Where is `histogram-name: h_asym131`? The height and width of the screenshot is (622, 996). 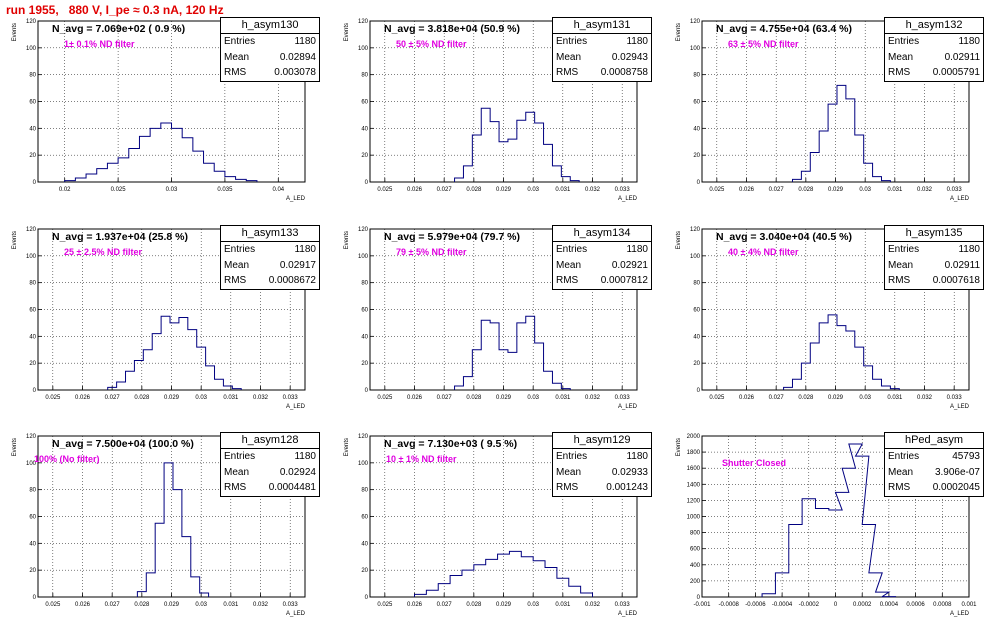 histogram-name: h_asym131 is located at coordinates (602, 26).